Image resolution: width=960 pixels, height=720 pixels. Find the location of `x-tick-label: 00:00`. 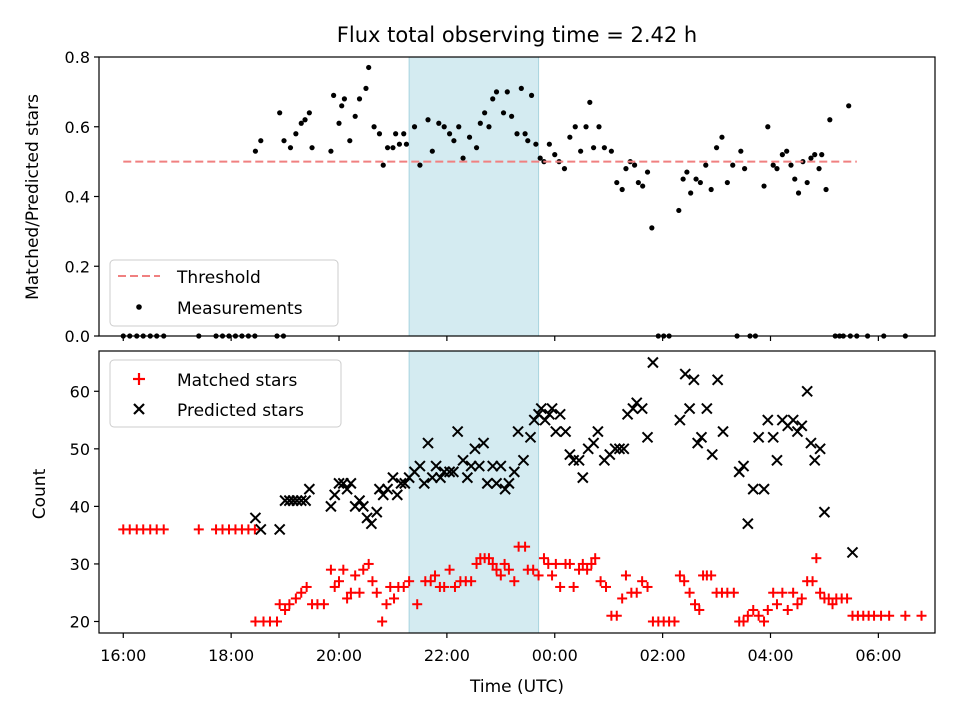

x-tick-label: 00:00 is located at coordinates (555, 655).